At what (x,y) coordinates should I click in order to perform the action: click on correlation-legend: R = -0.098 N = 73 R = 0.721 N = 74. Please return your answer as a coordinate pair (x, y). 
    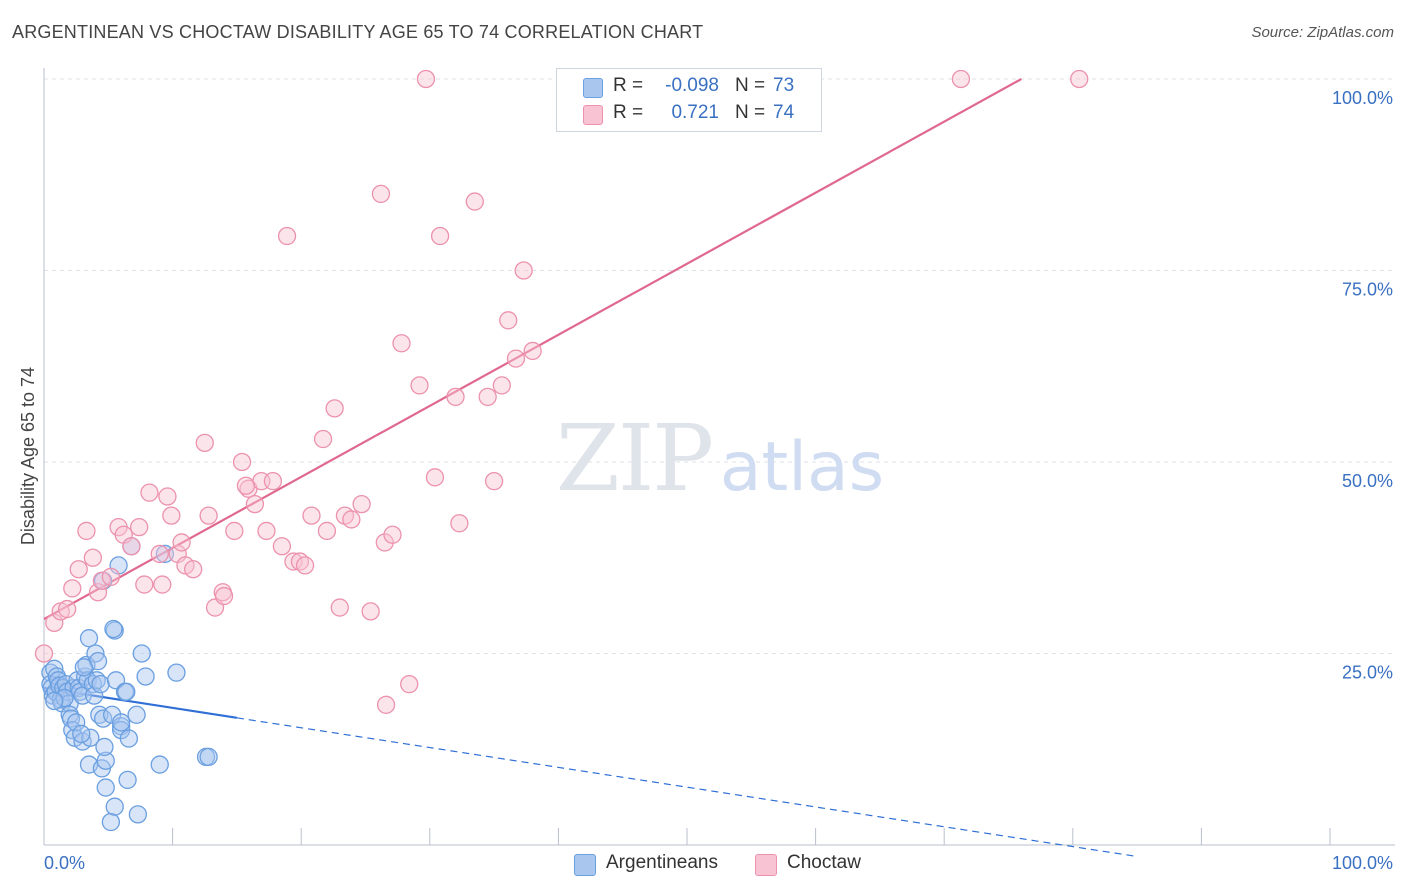
    Looking at the image, I should click on (689, 100).